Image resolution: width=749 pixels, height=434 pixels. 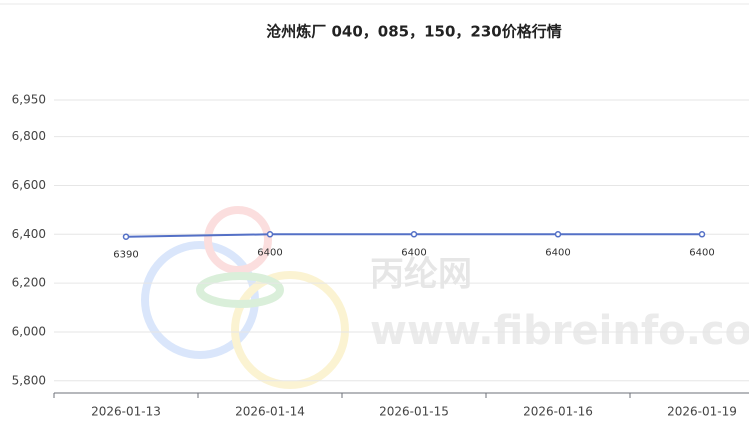 What do you see at coordinates (702, 412) in the screenshot?
I see `x-tick-label: 2026-01-19` at bounding box center [702, 412].